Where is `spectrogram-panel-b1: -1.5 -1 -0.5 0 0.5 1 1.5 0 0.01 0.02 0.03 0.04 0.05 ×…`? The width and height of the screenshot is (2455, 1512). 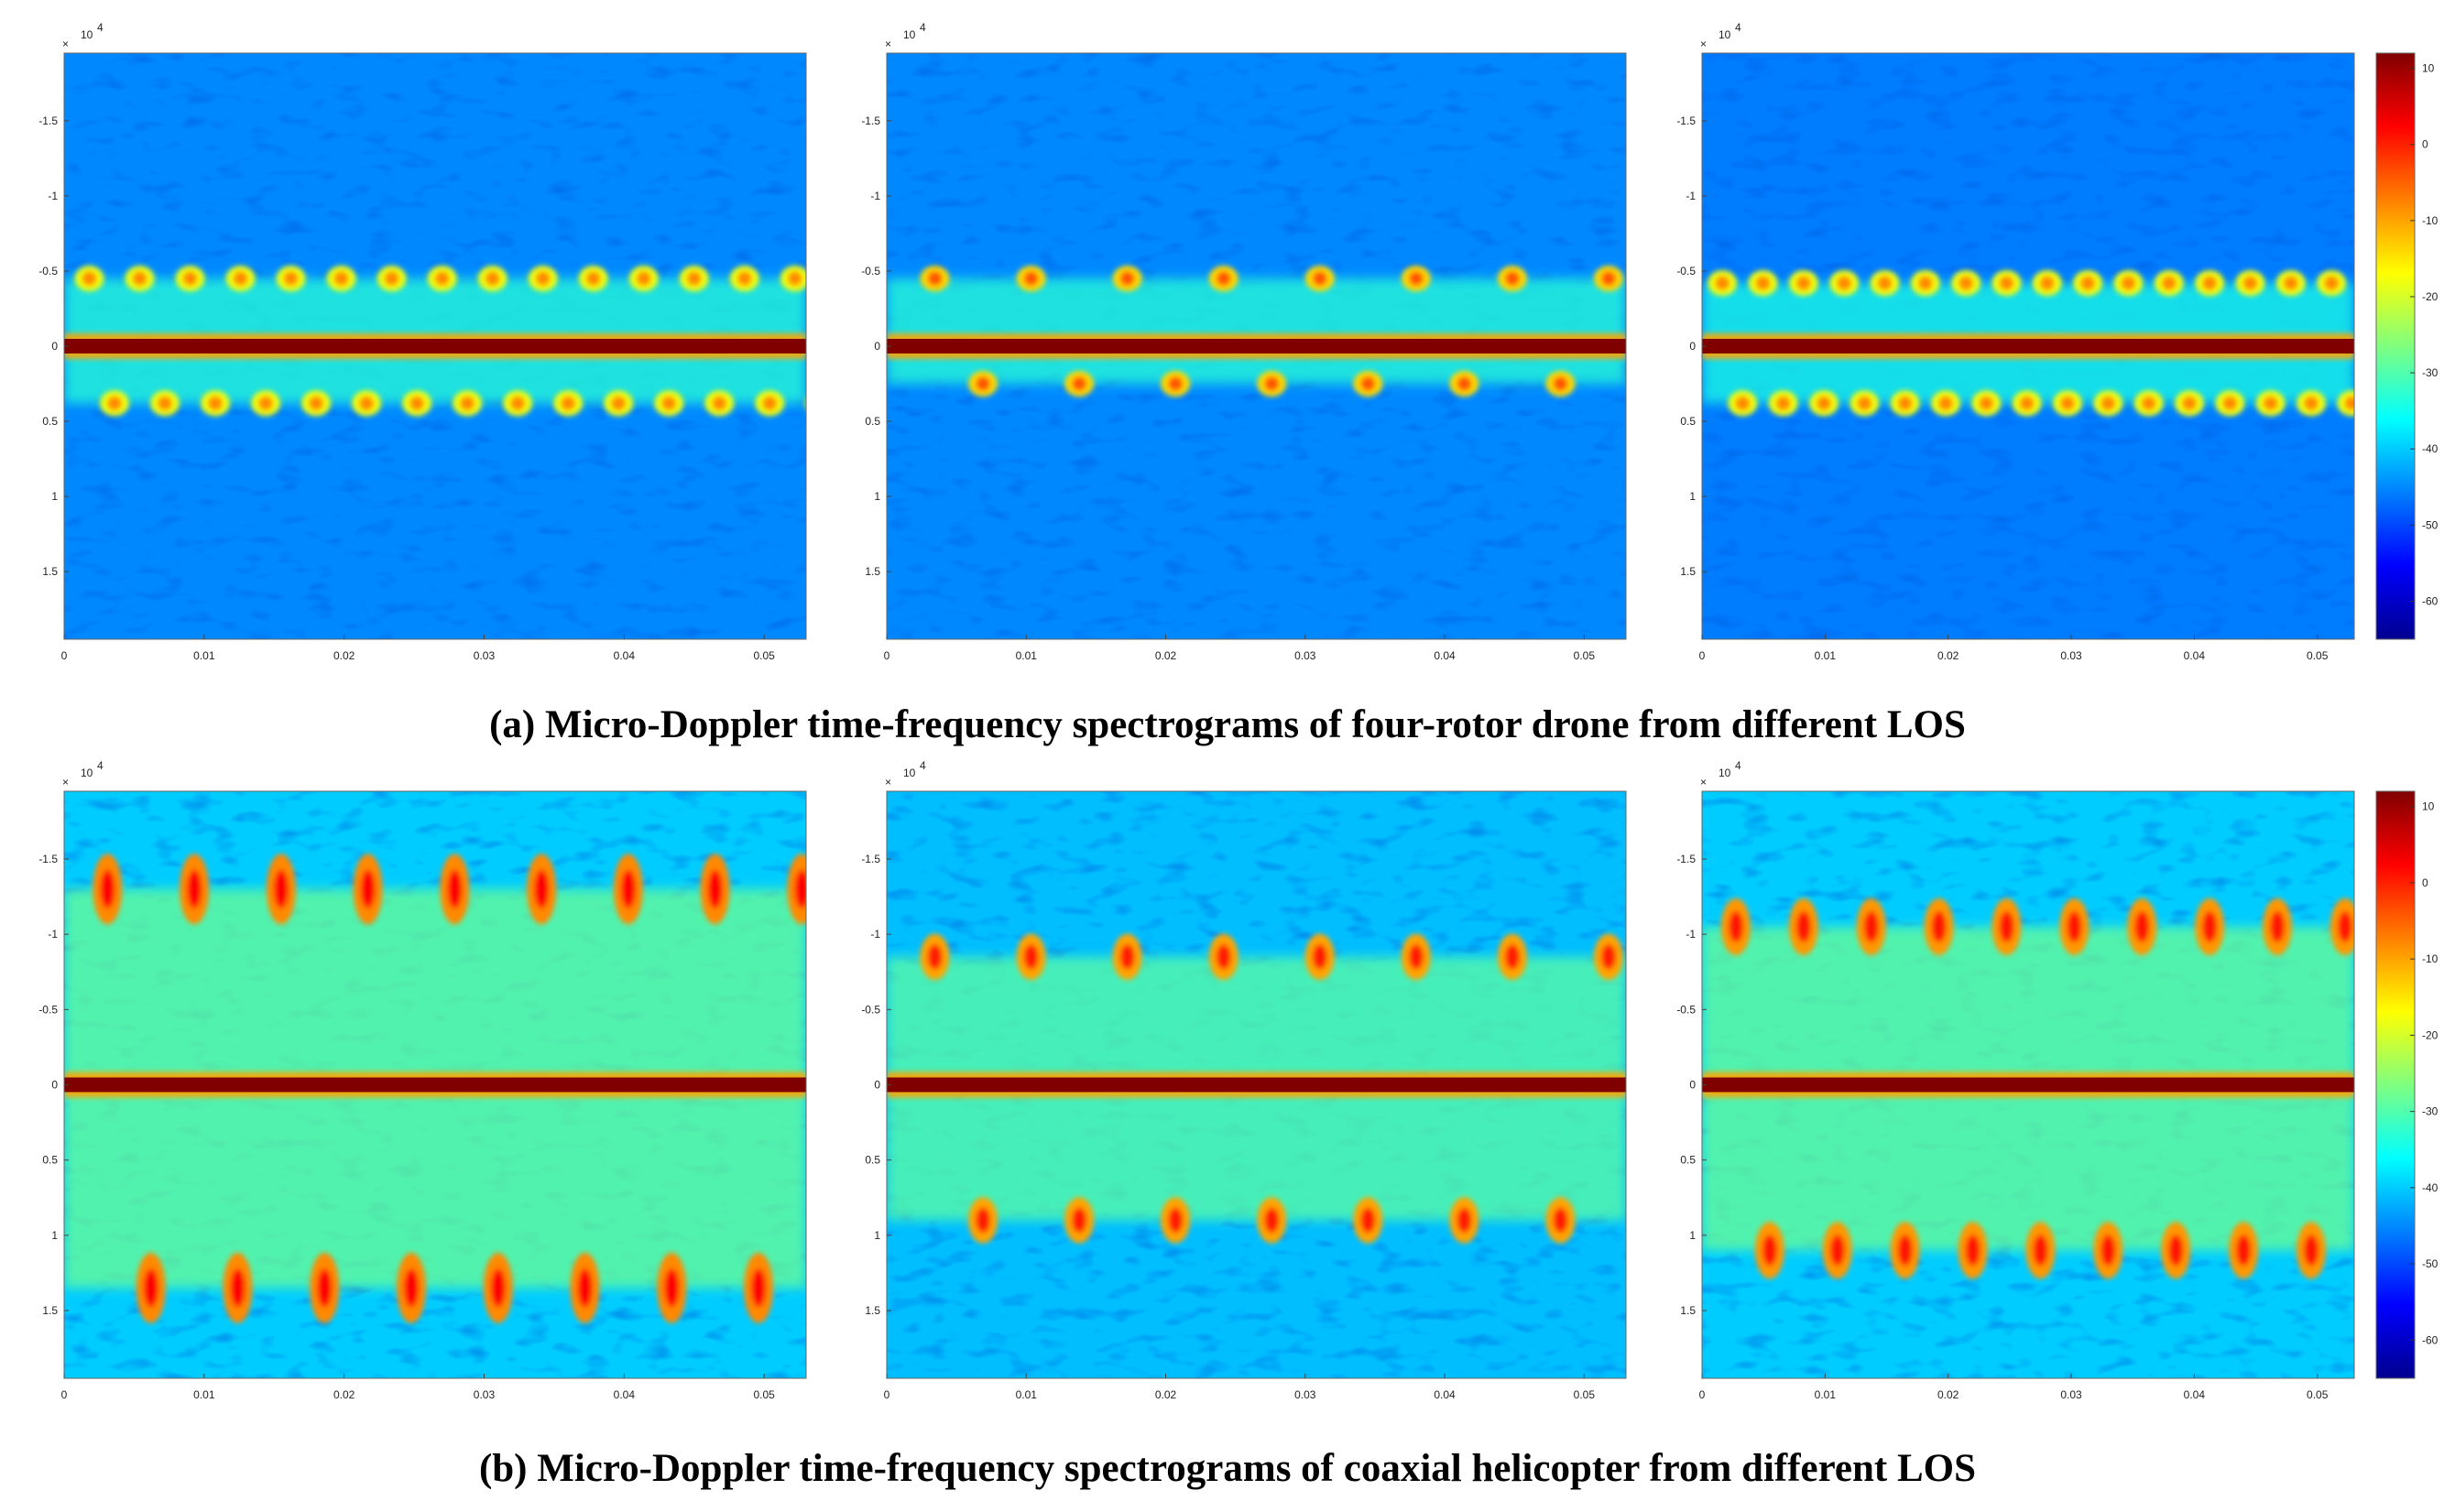
spectrogram-panel-b1: -1.5 -1 -0.5 0 0.5 1 1.5 0 0.01 0.02 0.03 0.04 0.05 ×… is located at coordinates (449, 1080).